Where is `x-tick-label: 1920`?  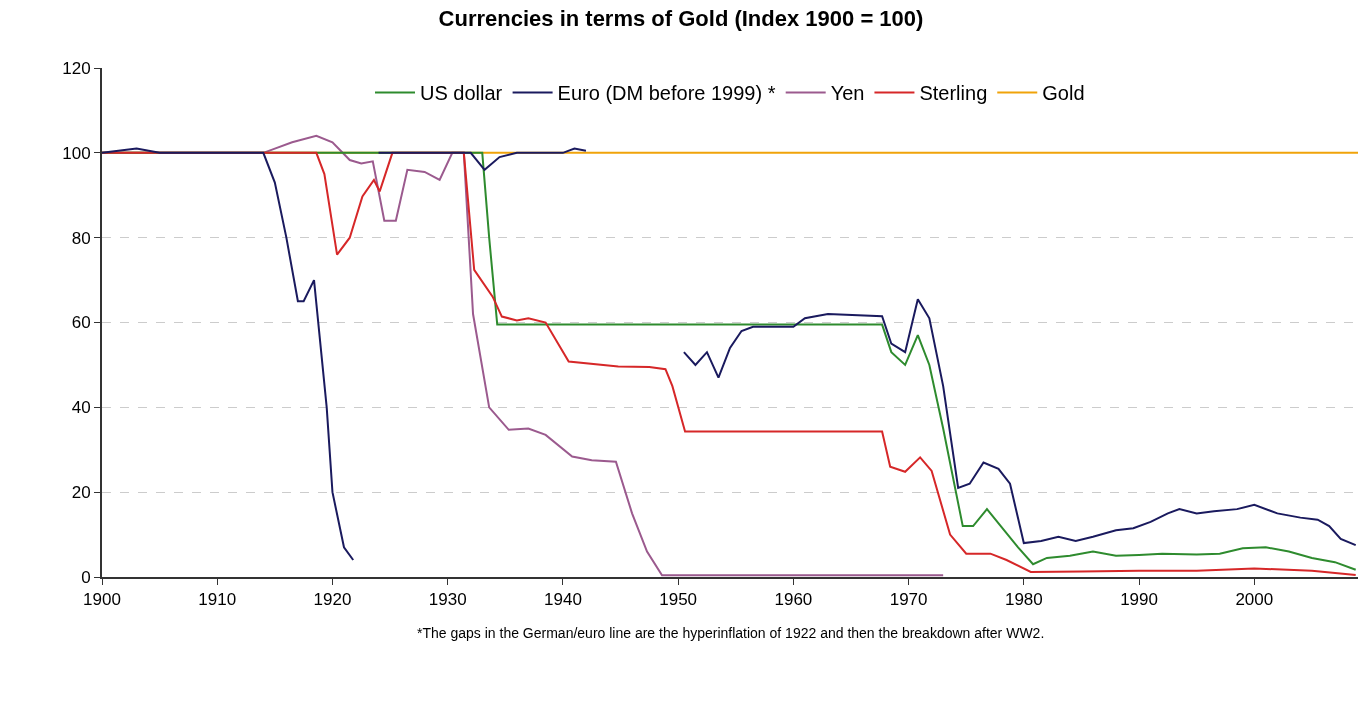
x-tick-label: 1920 is located at coordinates (332, 600).